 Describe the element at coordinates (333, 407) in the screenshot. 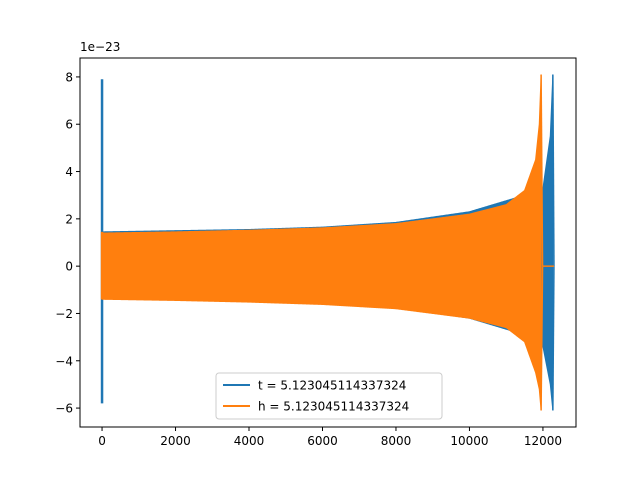

I see `legend-entry: h = 5.123045114337324` at that location.